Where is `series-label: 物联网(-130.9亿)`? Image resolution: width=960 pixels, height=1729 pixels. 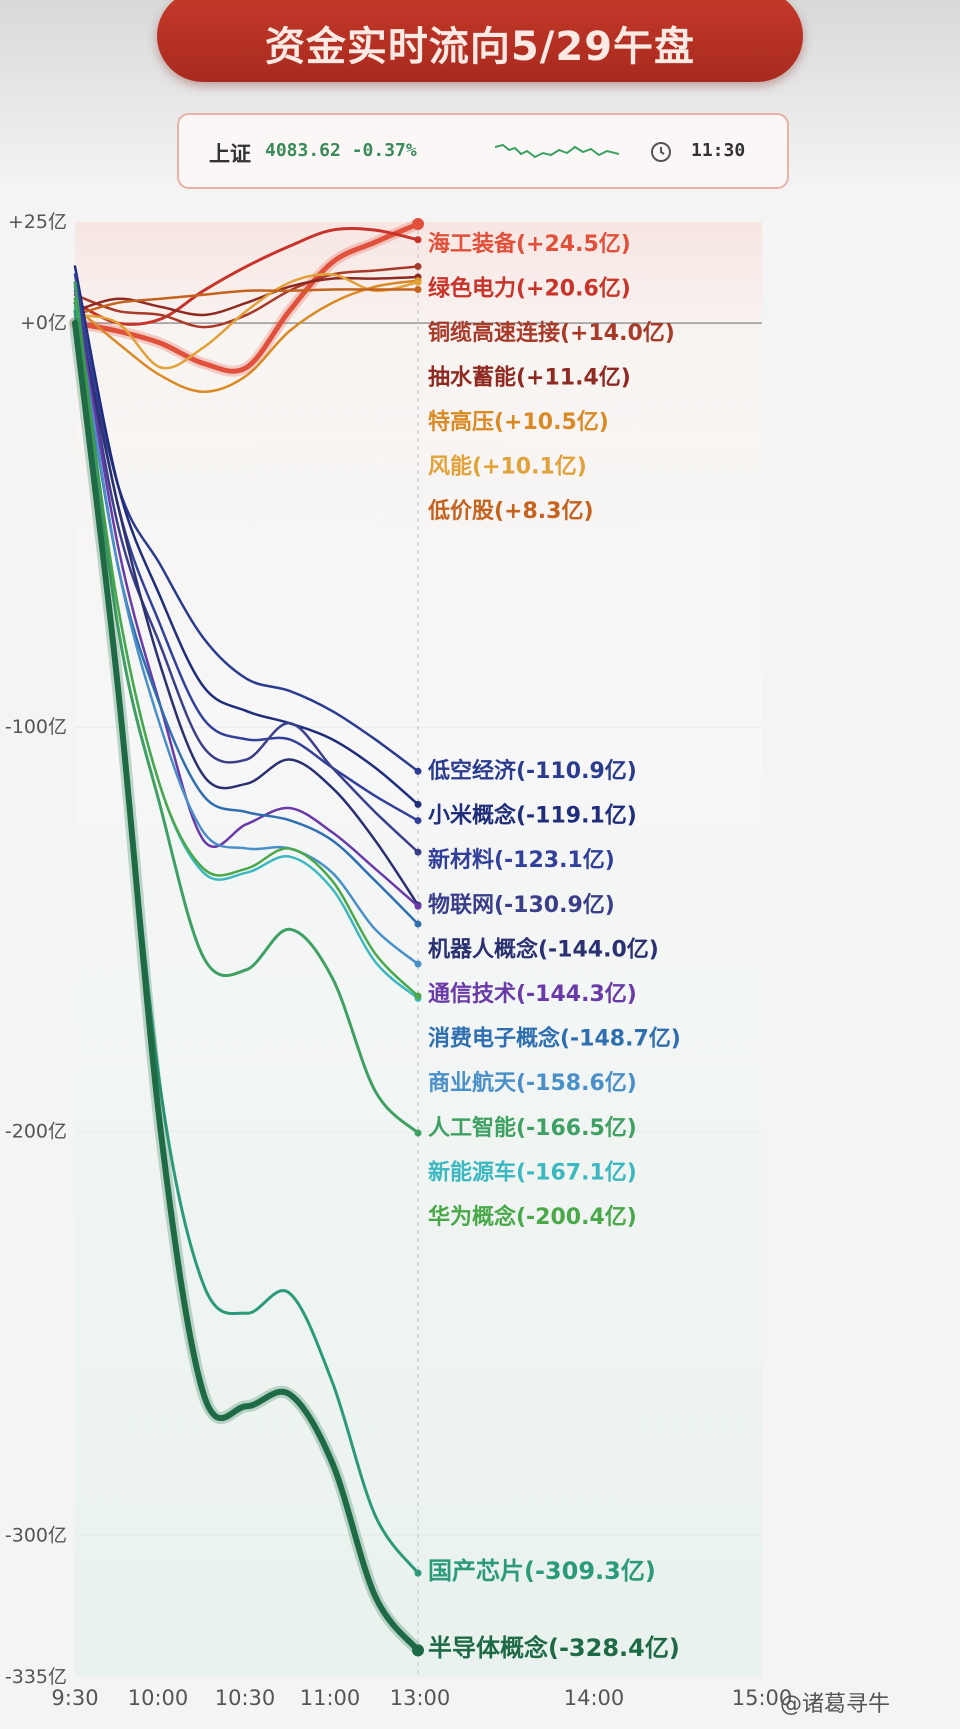
series-label: 物联网(-130.9亿) is located at coordinates (521, 905).